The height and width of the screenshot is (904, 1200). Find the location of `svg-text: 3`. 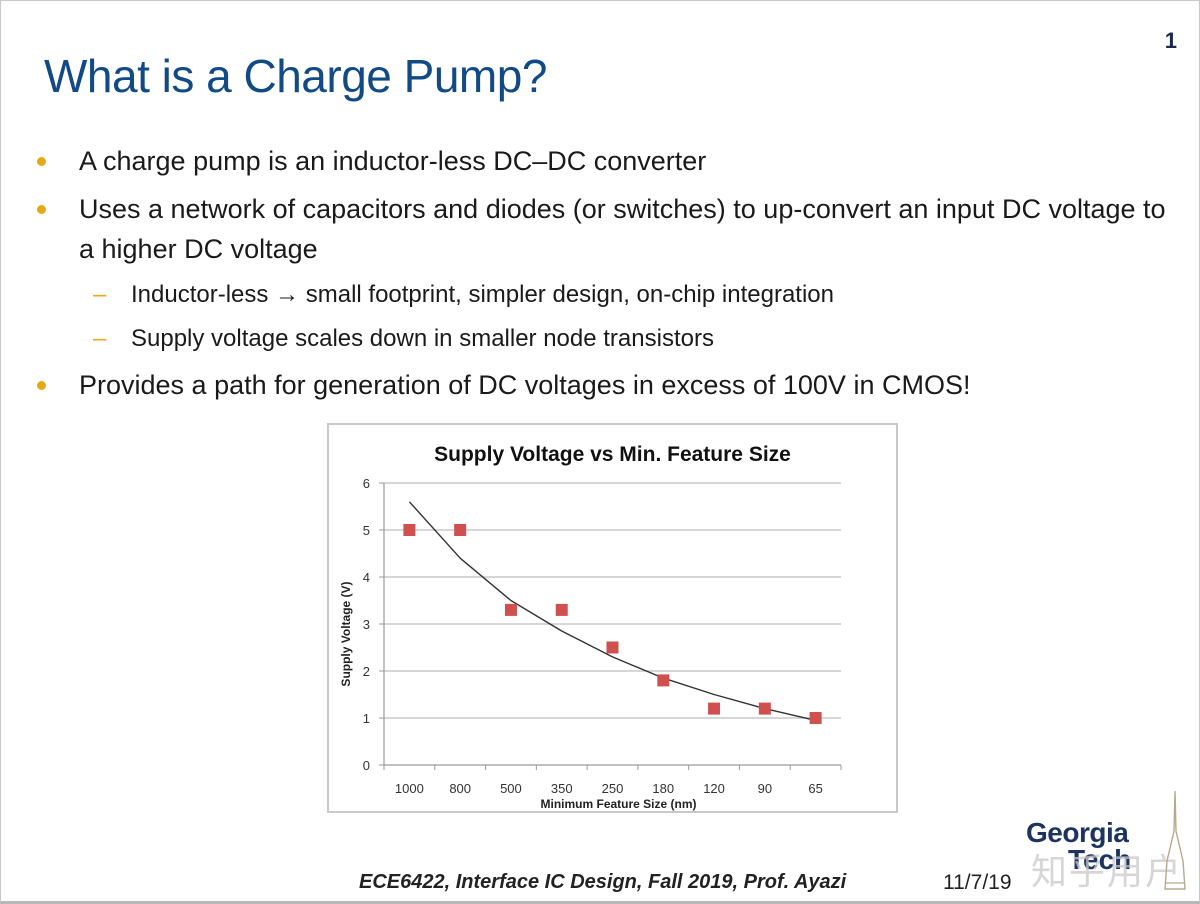

svg-text: 3 is located at coordinates (366, 624).